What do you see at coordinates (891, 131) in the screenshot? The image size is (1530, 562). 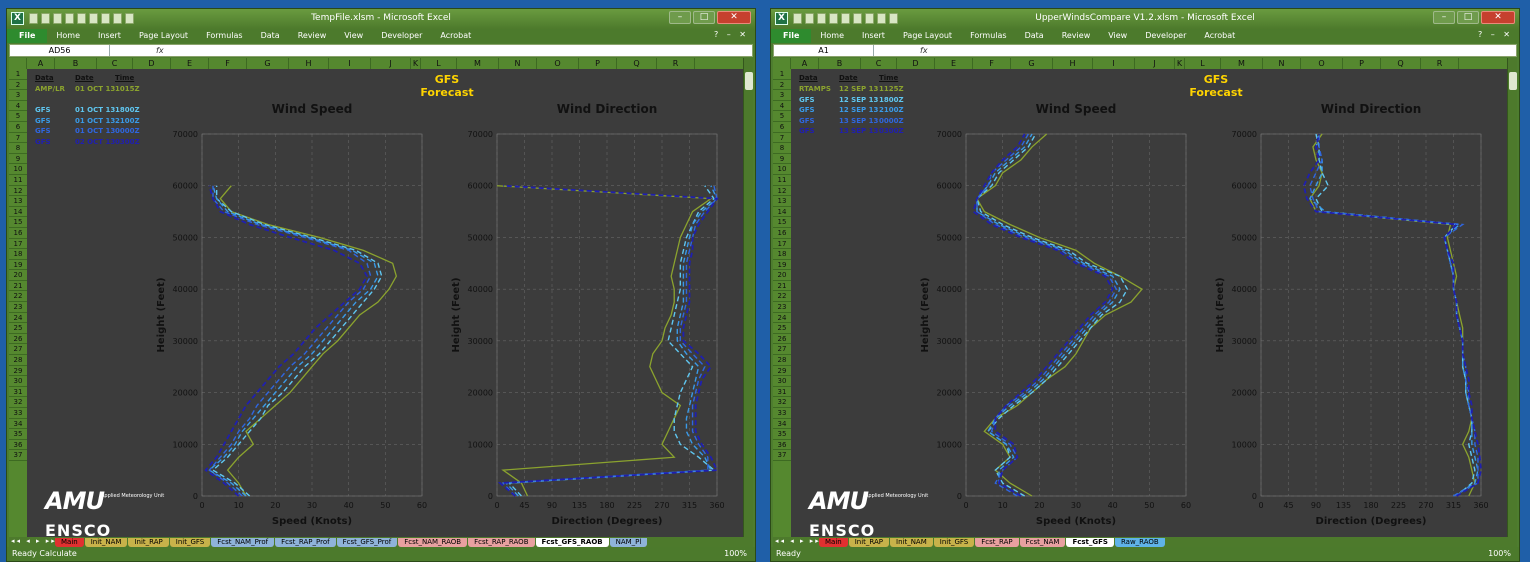 I see `table-cell: 0300Z` at bounding box center [891, 131].